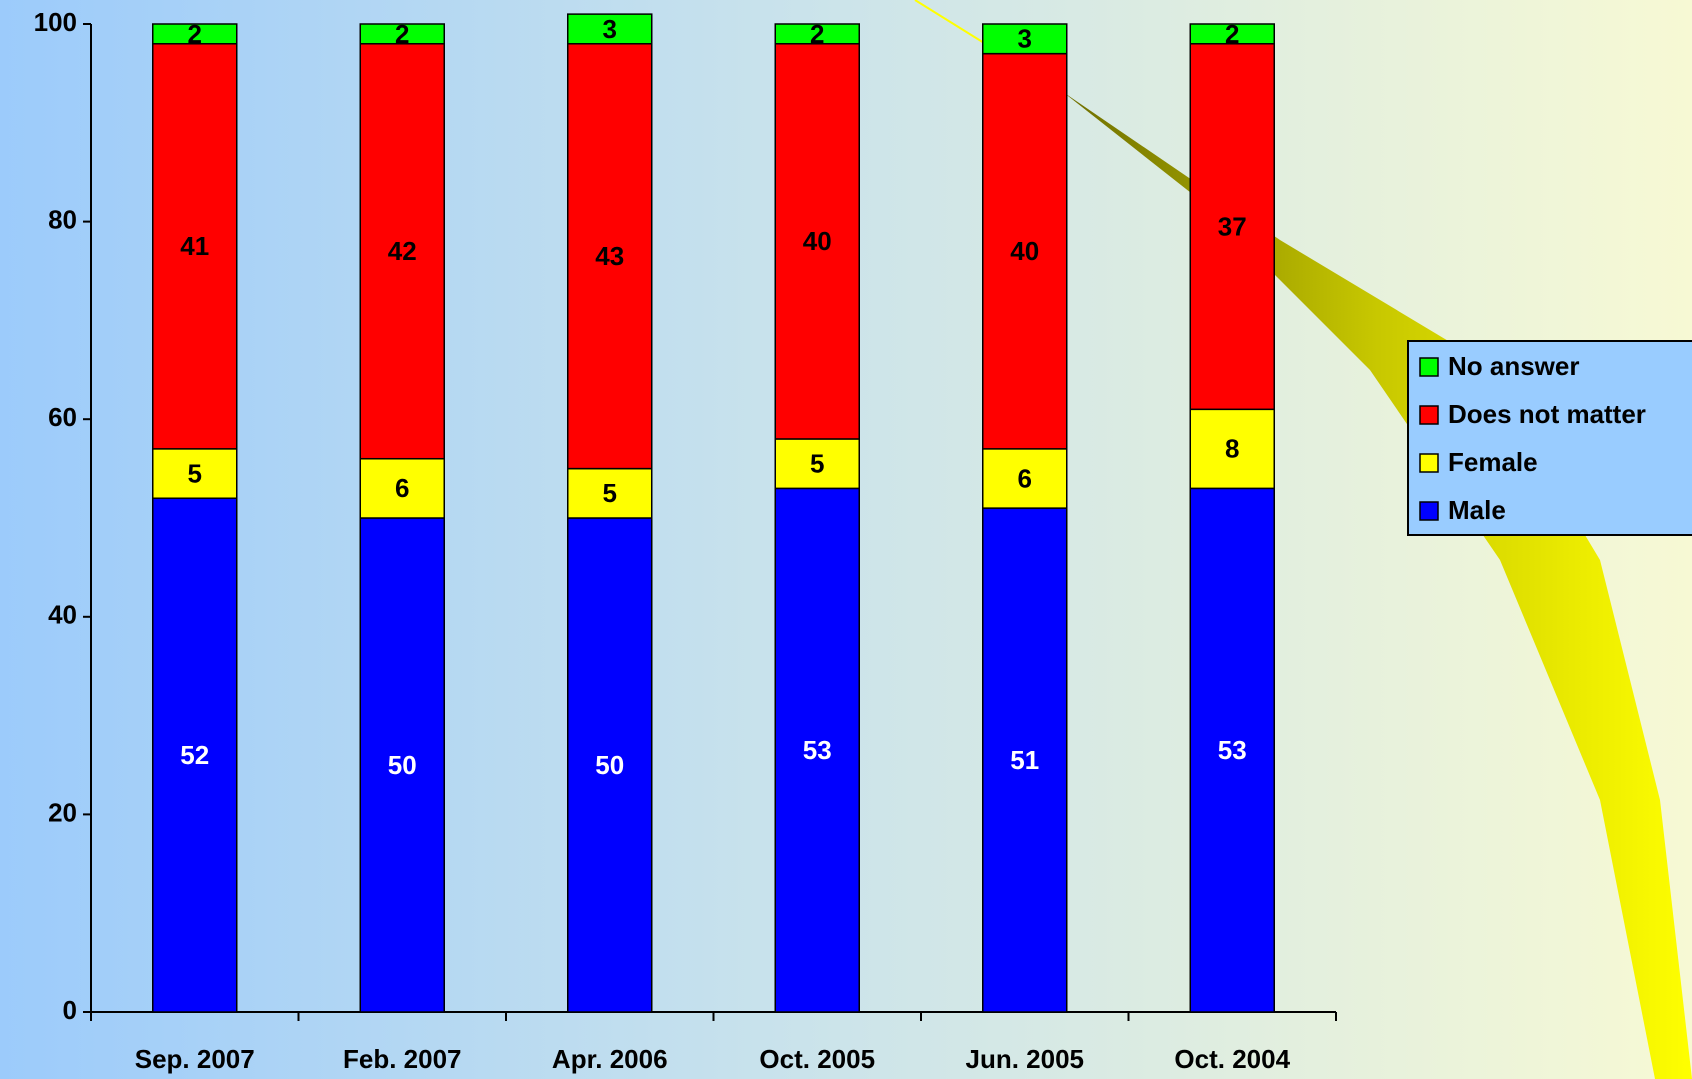 The width and height of the screenshot is (1692, 1079). I want to click on x-tick-label: Oct. 2004, so click(1232, 1059).